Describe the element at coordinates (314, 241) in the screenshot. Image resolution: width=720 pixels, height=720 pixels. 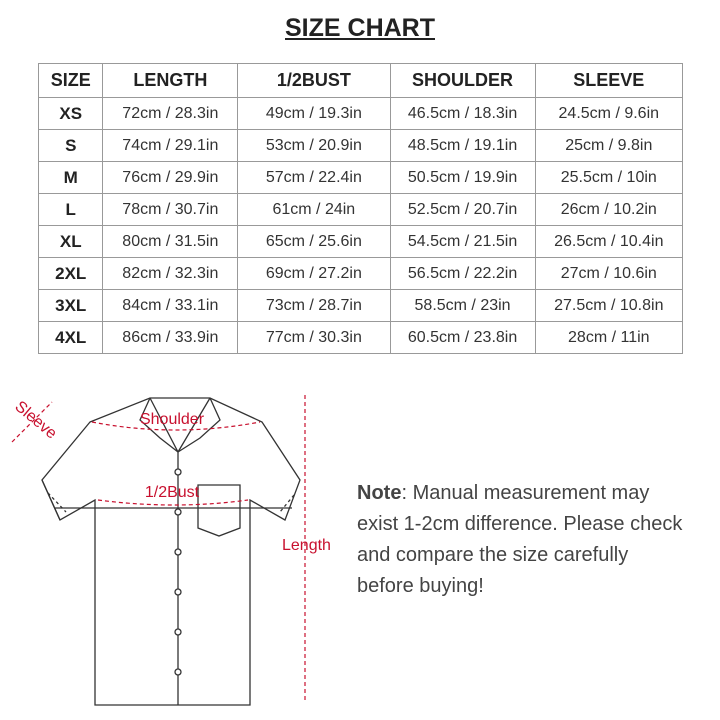
I see `cell: 65cm / 25.6in` at that location.